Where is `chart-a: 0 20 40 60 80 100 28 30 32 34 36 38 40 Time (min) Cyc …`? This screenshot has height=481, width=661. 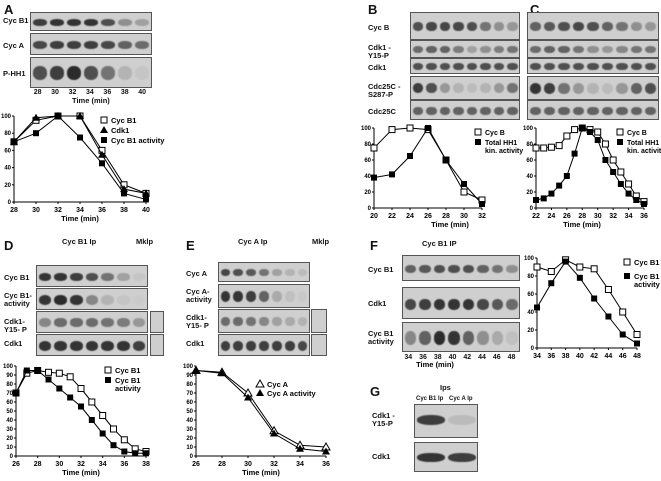
chart-a: 0 20 40 60 80 100 28 30 32 34 36 38 40 Time (min) Cyc … is located at coordinates (83, 167).